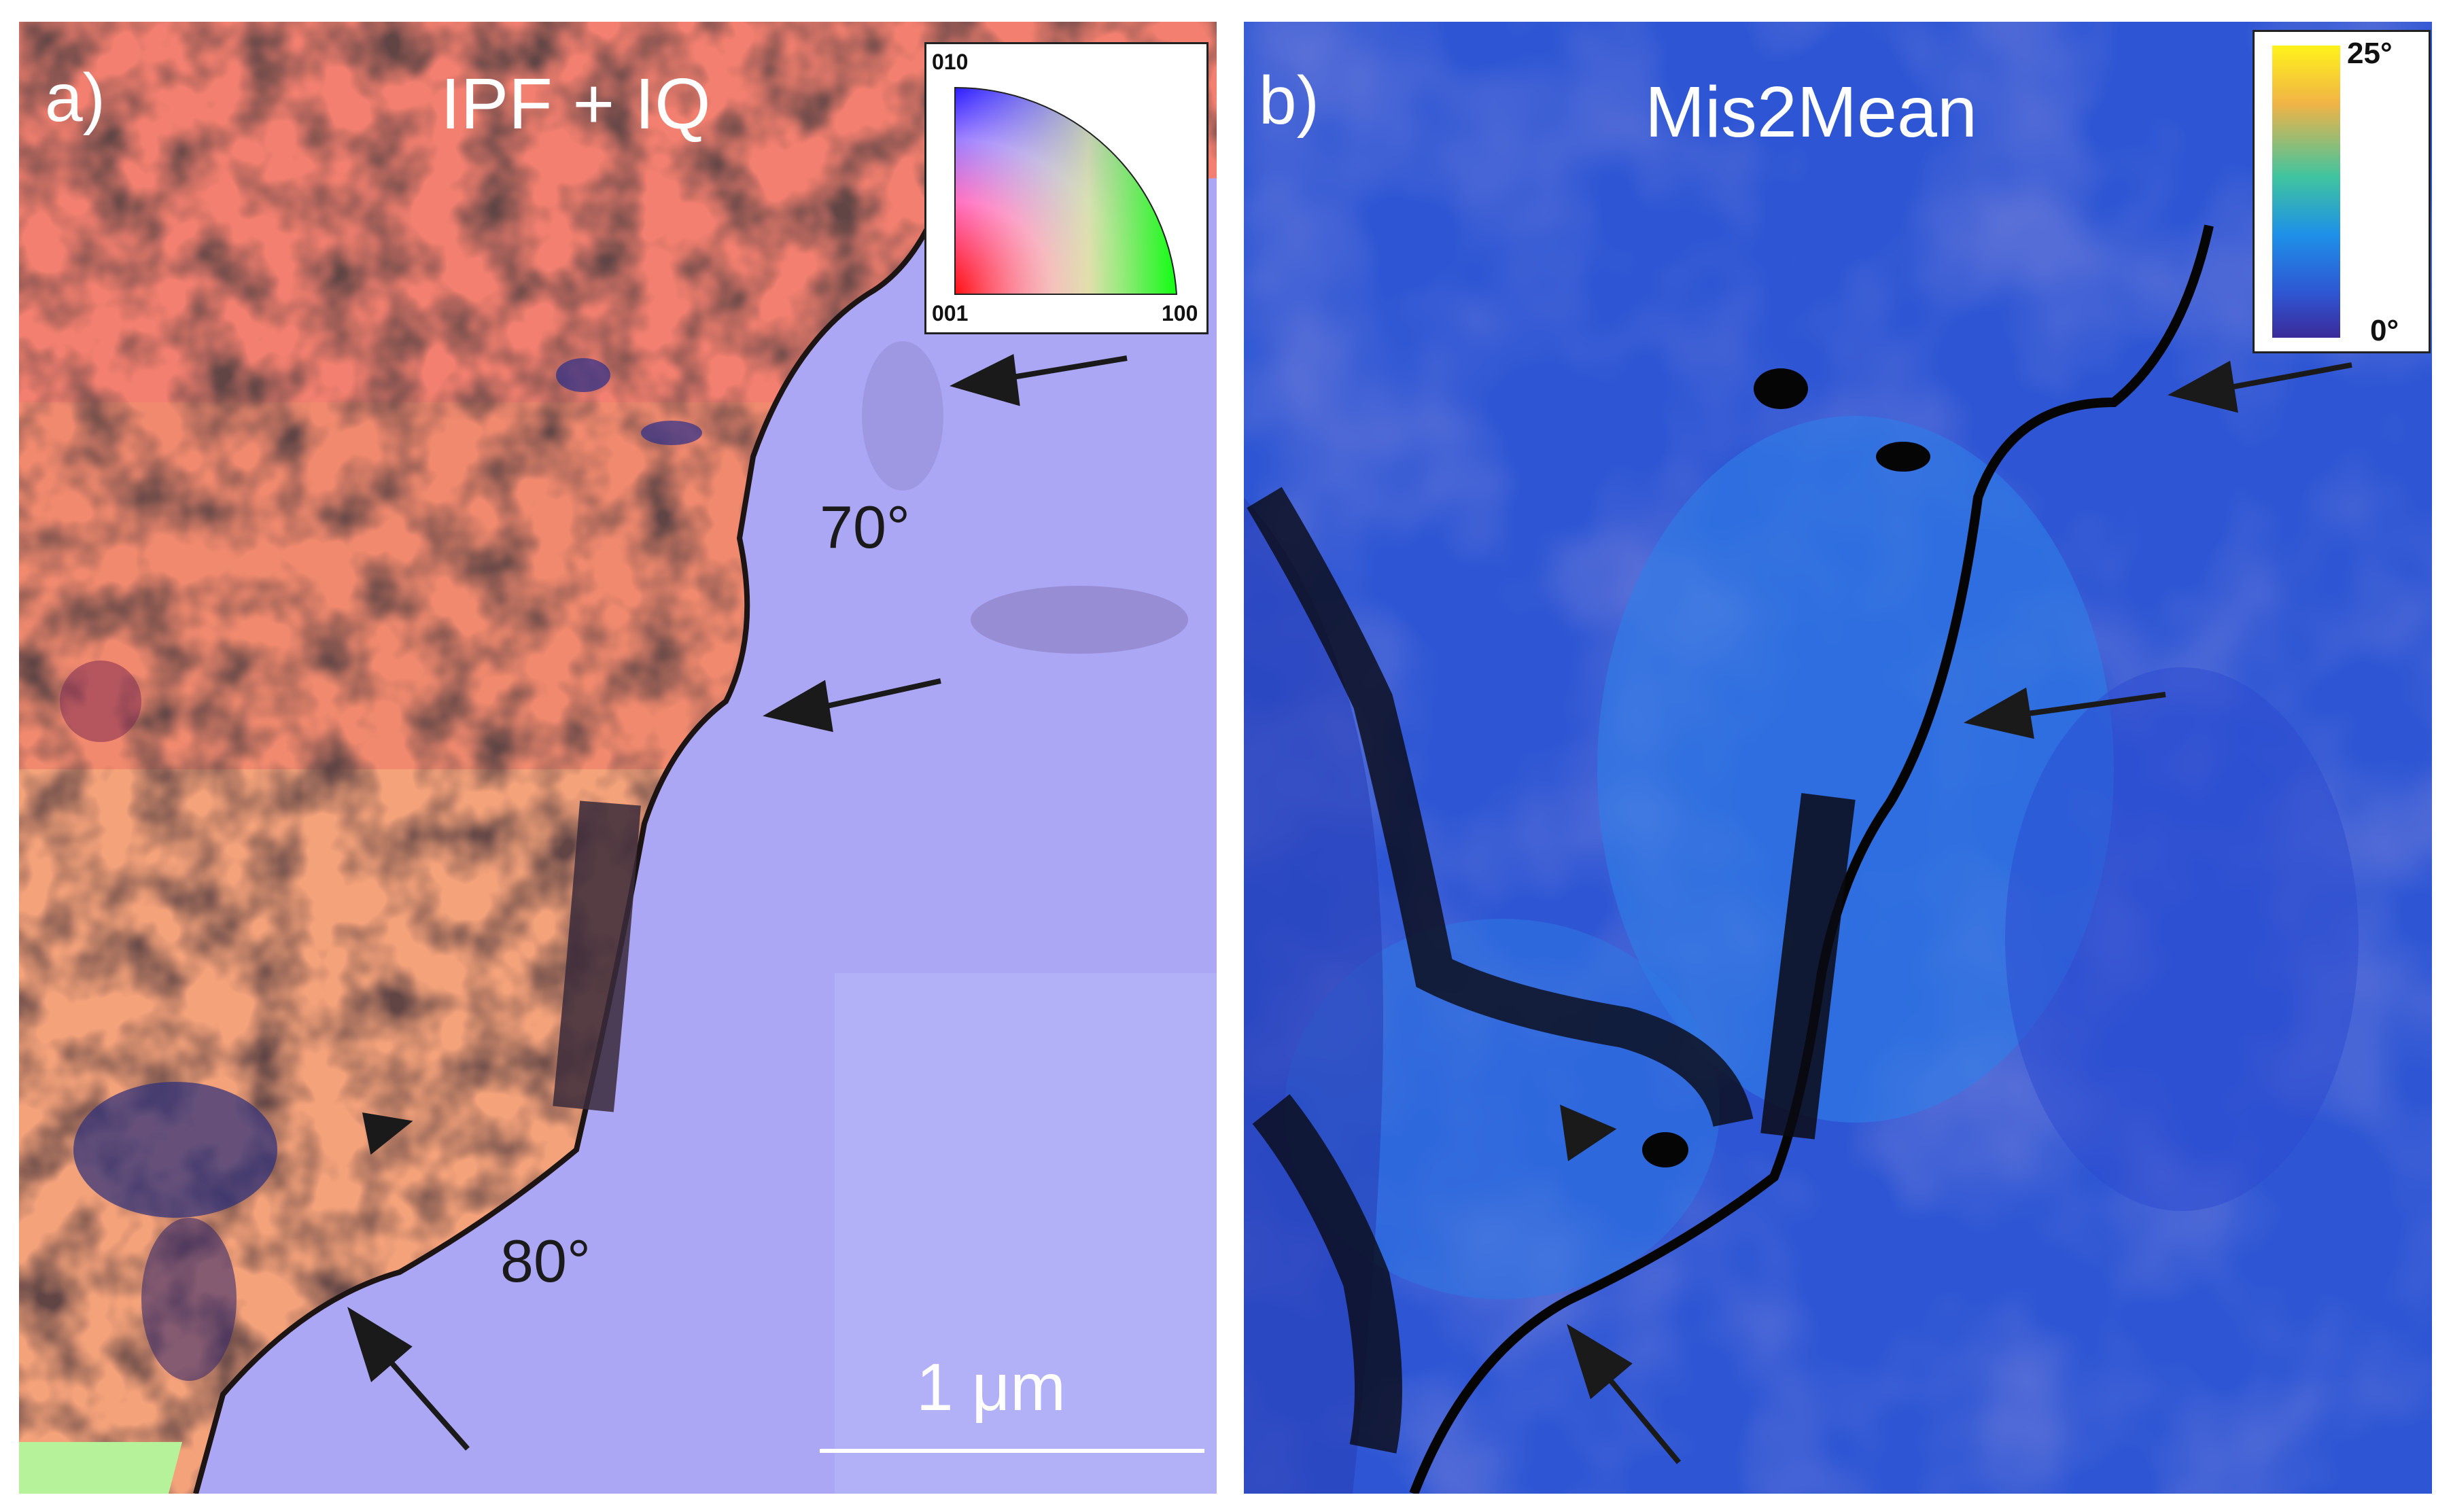 Image resolution: width=2451 pixels, height=1512 pixels. What do you see at coordinates (2342, 192) in the screenshot?
I see `misorientation-colorbar: 25° 0°` at bounding box center [2342, 192].